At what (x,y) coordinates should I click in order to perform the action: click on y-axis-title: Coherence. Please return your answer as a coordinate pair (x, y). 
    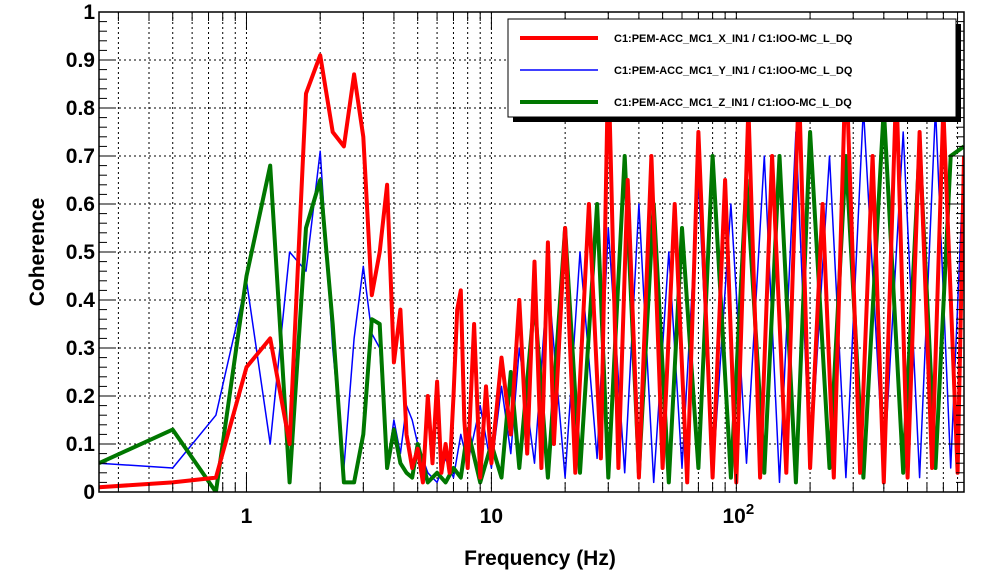
    Looking at the image, I should click on (37, 252).